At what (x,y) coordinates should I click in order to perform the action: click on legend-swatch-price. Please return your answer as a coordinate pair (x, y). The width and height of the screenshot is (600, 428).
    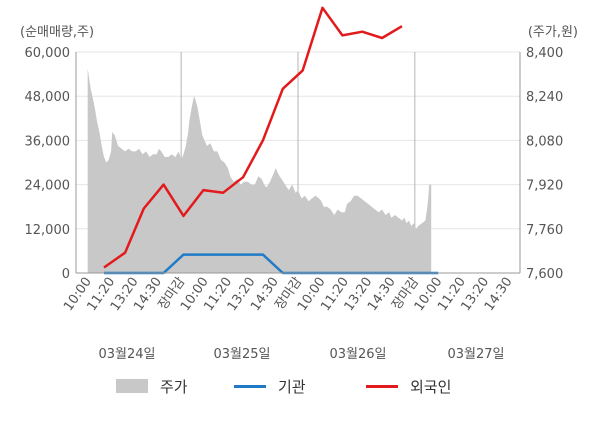
    Looking at the image, I should click on (132, 386).